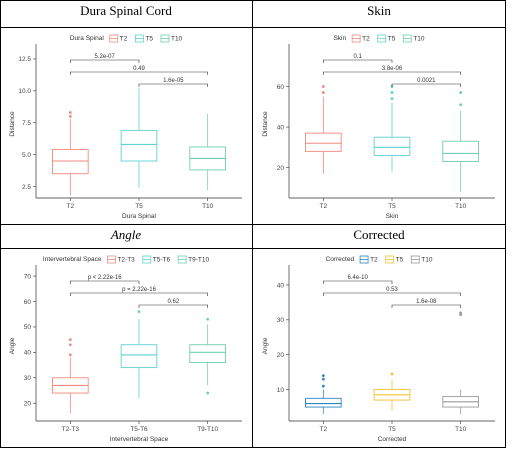 This screenshot has width=530, height=449. Describe the element at coordinates (139, 439) in the screenshot. I see `x-axis-label: Intervertebral Space` at that location.